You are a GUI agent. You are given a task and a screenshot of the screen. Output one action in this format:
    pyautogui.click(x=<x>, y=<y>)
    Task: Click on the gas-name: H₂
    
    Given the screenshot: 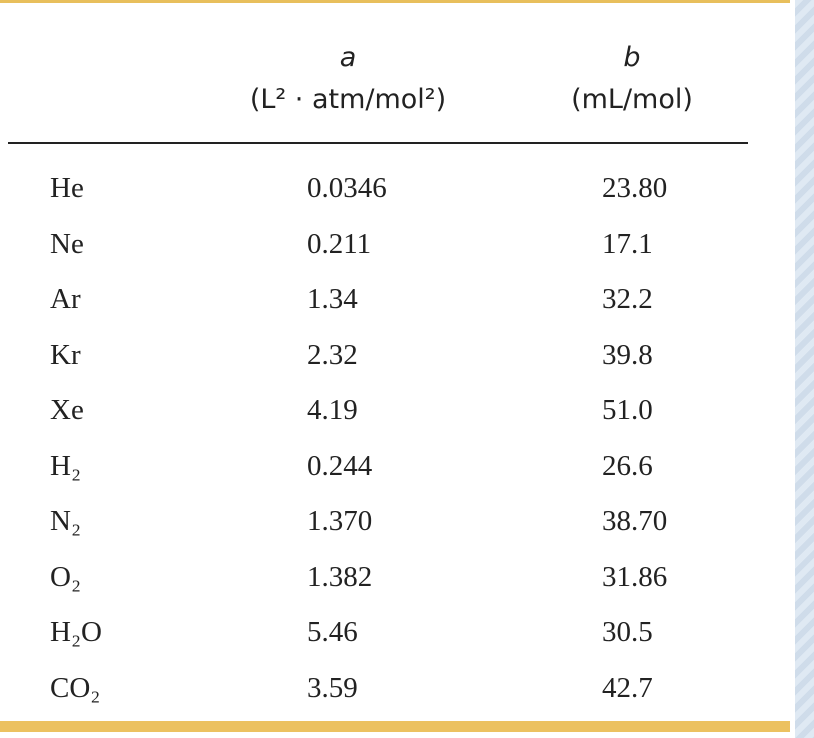 What is the action you would take?
    pyautogui.click(x=66, y=465)
    